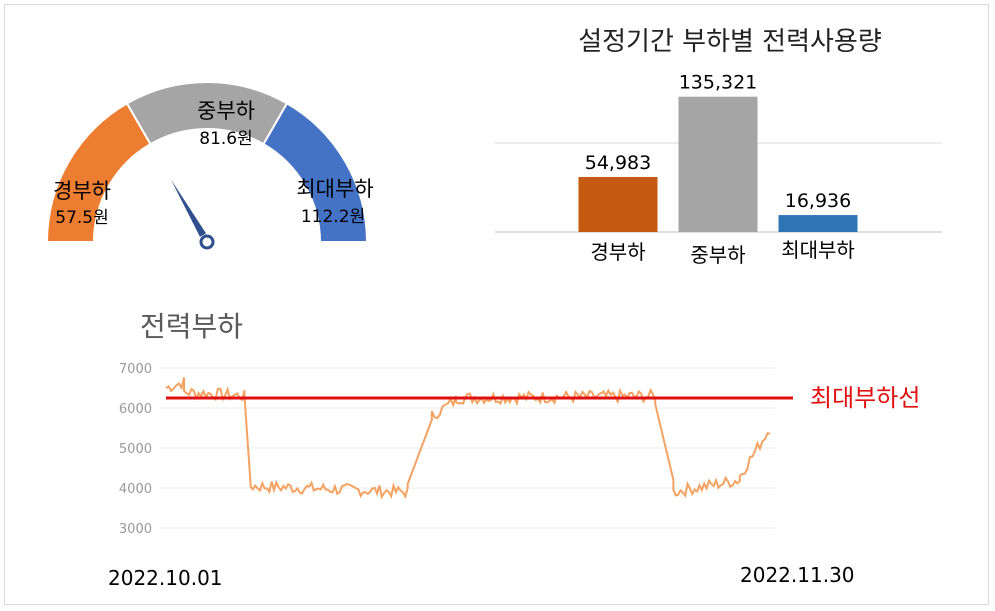  Describe the element at coordinates (818, 201) in the screenshot. I see `bar-value-peak: 16,936` at that location.